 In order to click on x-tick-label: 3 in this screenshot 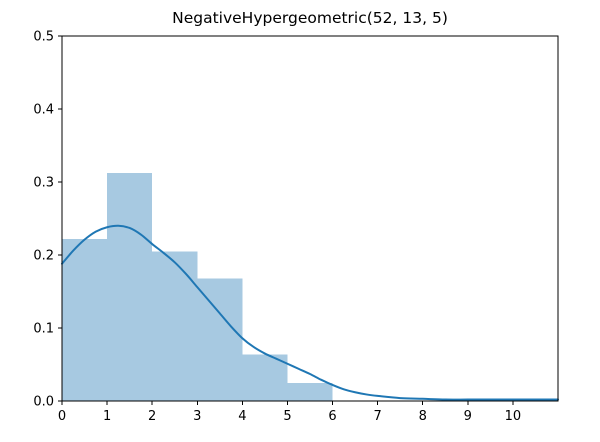, I will do `click(197, 416)`.